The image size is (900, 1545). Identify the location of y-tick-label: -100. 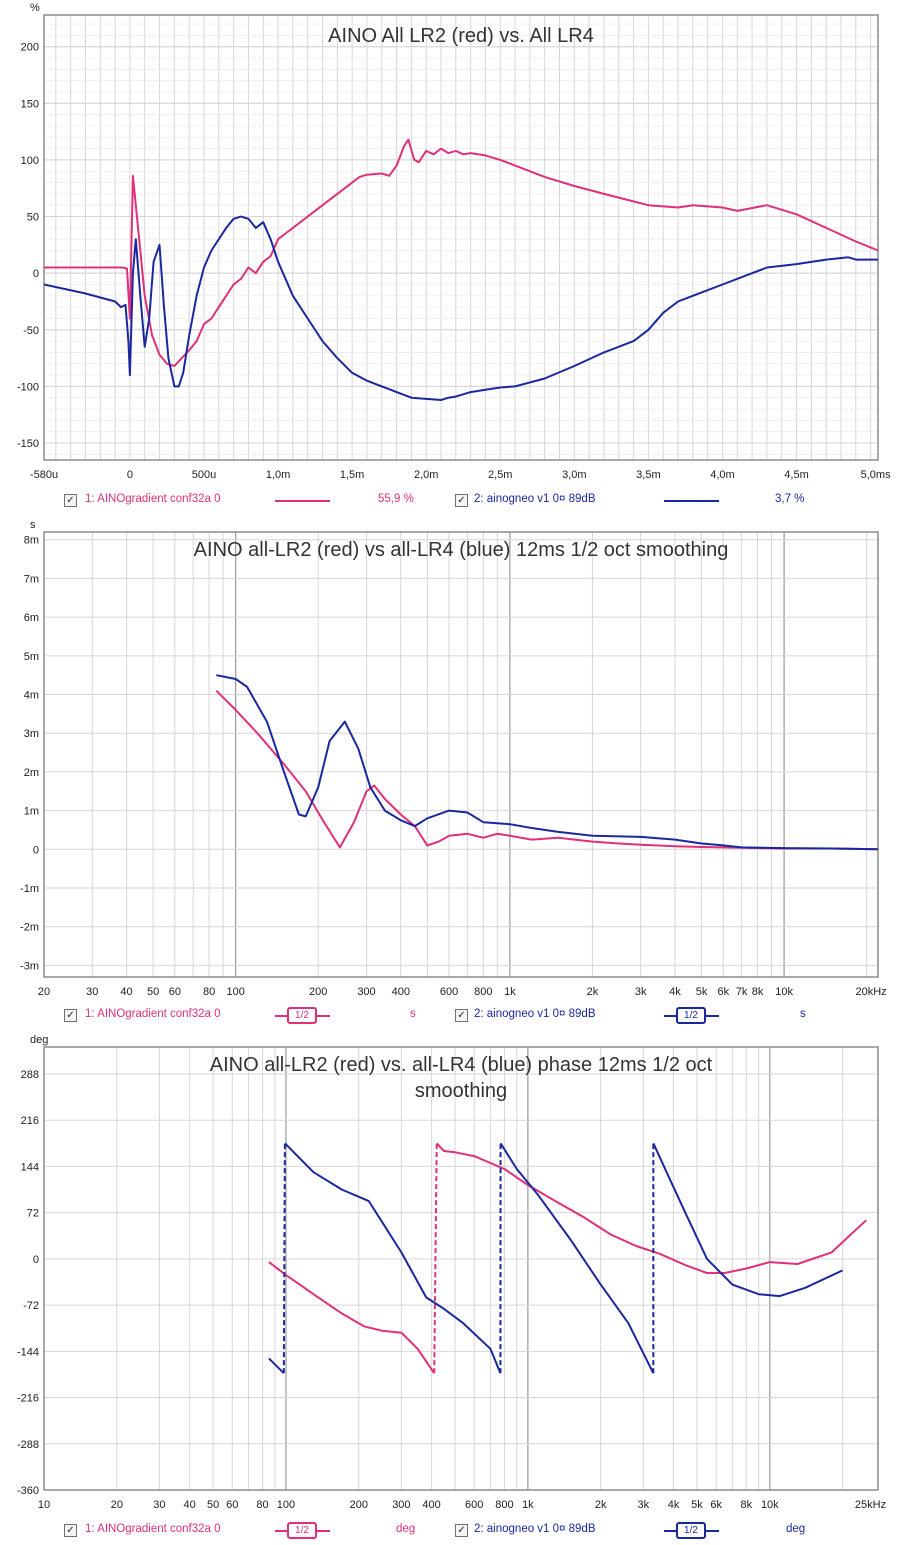
(28, 387).